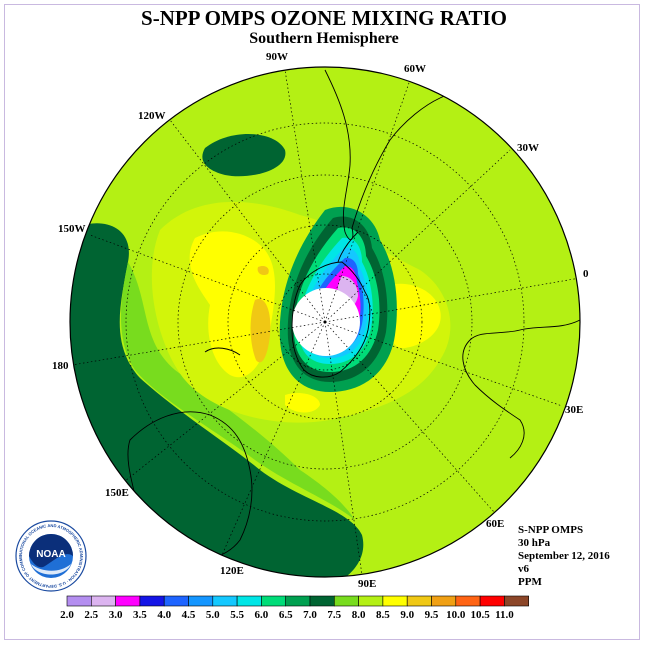 This screenshot has width=648, height=648. Describe the element at coordinates (414, 316) in the screenshot. I see `ozone-field-8.5-east` at that location.